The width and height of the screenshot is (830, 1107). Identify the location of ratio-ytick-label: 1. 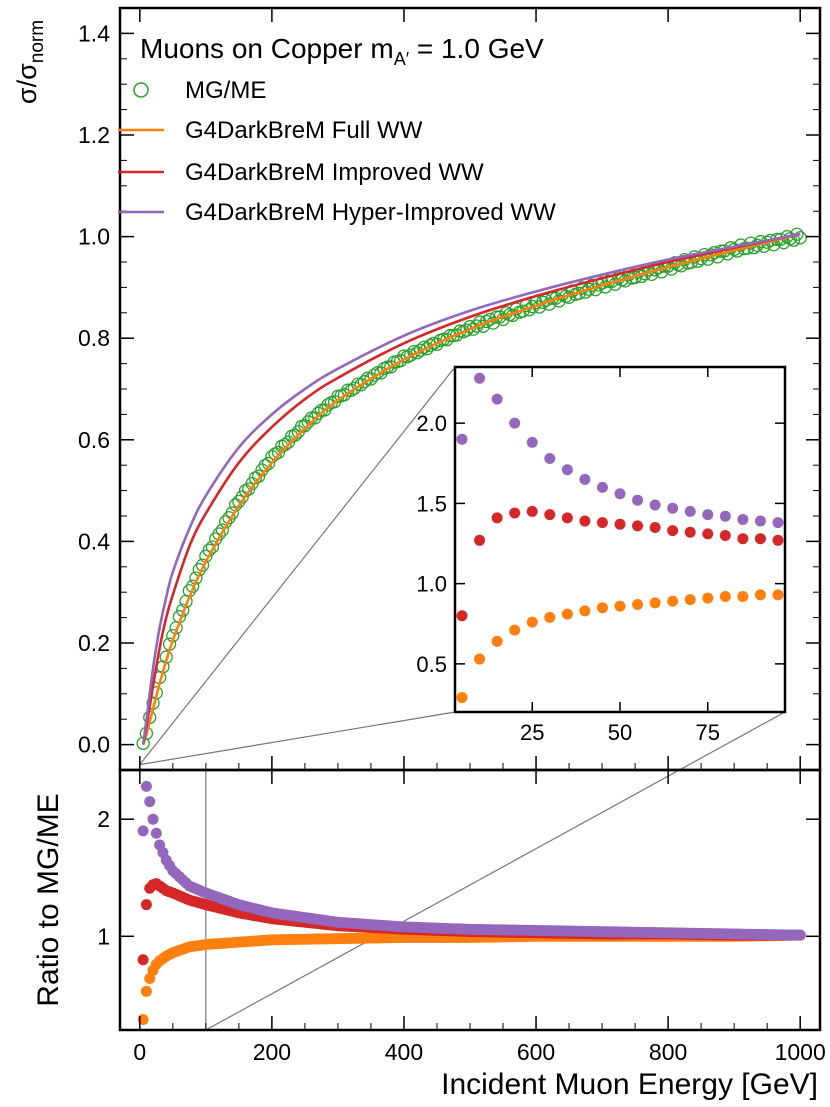
(103, 936).